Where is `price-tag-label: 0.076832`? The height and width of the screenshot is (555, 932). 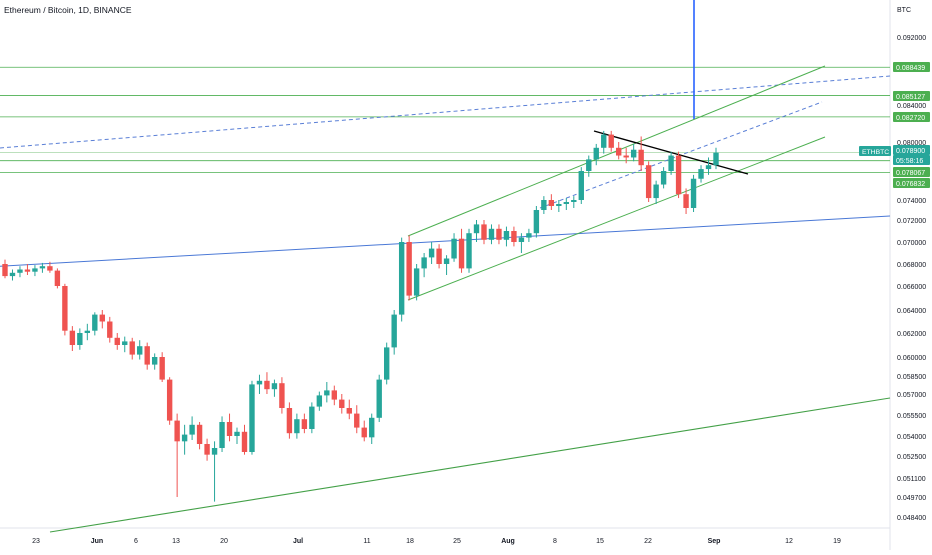 price-tag-label: 0.076832 is located at coordinates (910, 184).